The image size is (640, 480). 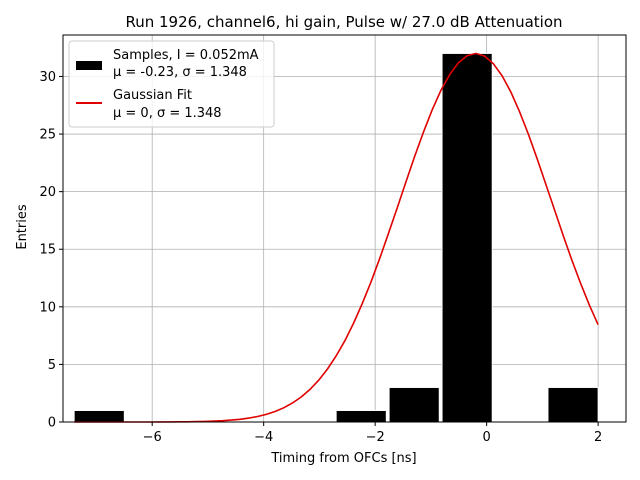 I want to click on x-tick-label-2: −2, so click(x=375, y=437).